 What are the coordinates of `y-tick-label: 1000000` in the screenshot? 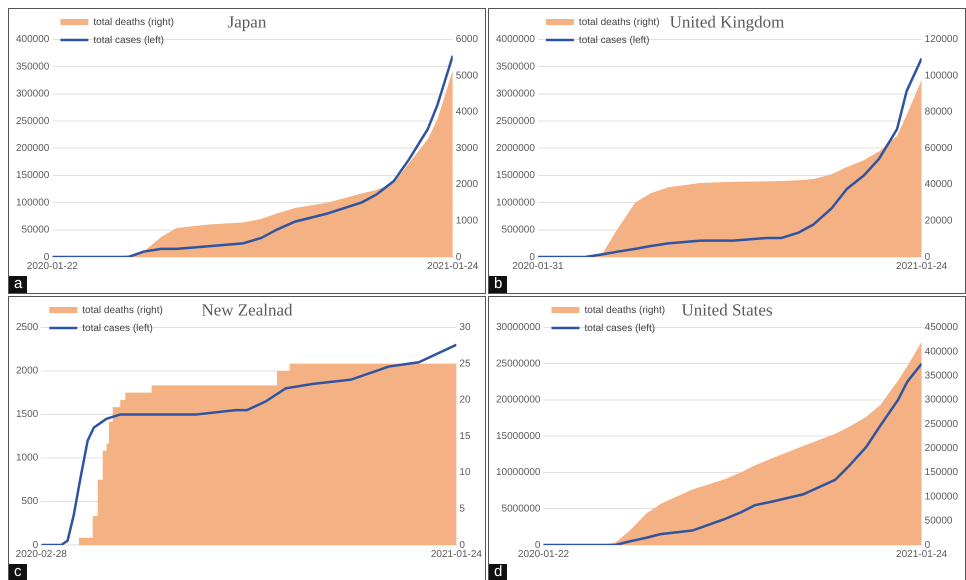 It's located at (516, 202).